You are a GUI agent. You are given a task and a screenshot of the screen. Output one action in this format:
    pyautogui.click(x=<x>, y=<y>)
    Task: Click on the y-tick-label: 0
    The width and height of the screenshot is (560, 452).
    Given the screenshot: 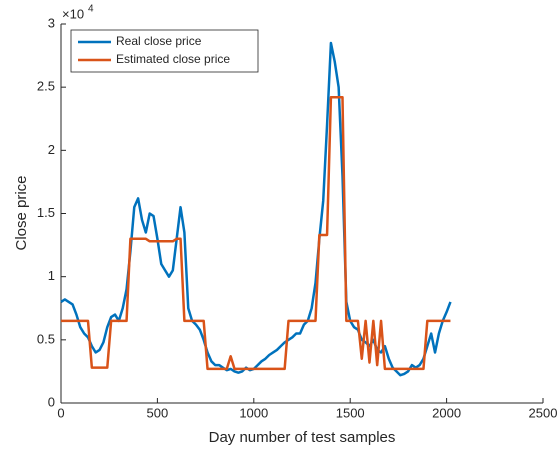 What is the action you would take?
    pyautogui.click(x=51, y=401)
    